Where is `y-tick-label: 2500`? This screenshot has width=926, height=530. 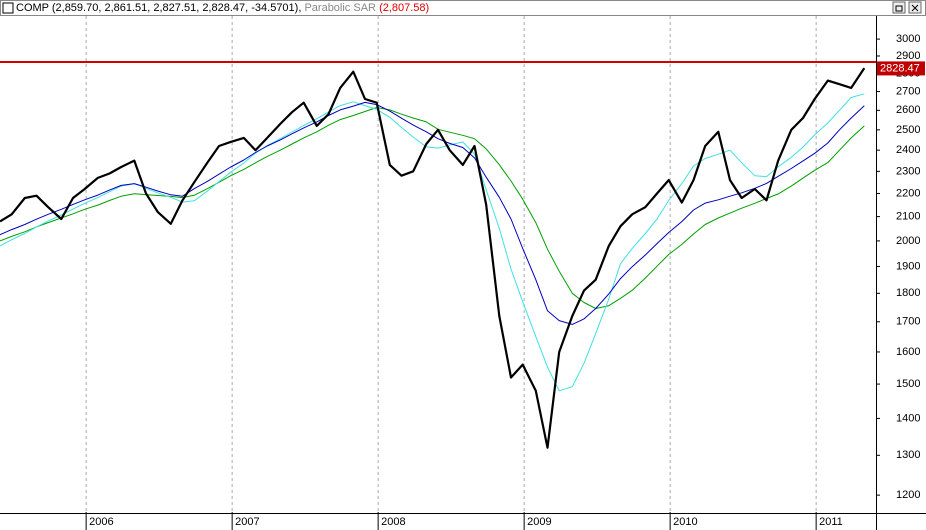
y-tick-label: 2500 is located at coordinates (908, 130).